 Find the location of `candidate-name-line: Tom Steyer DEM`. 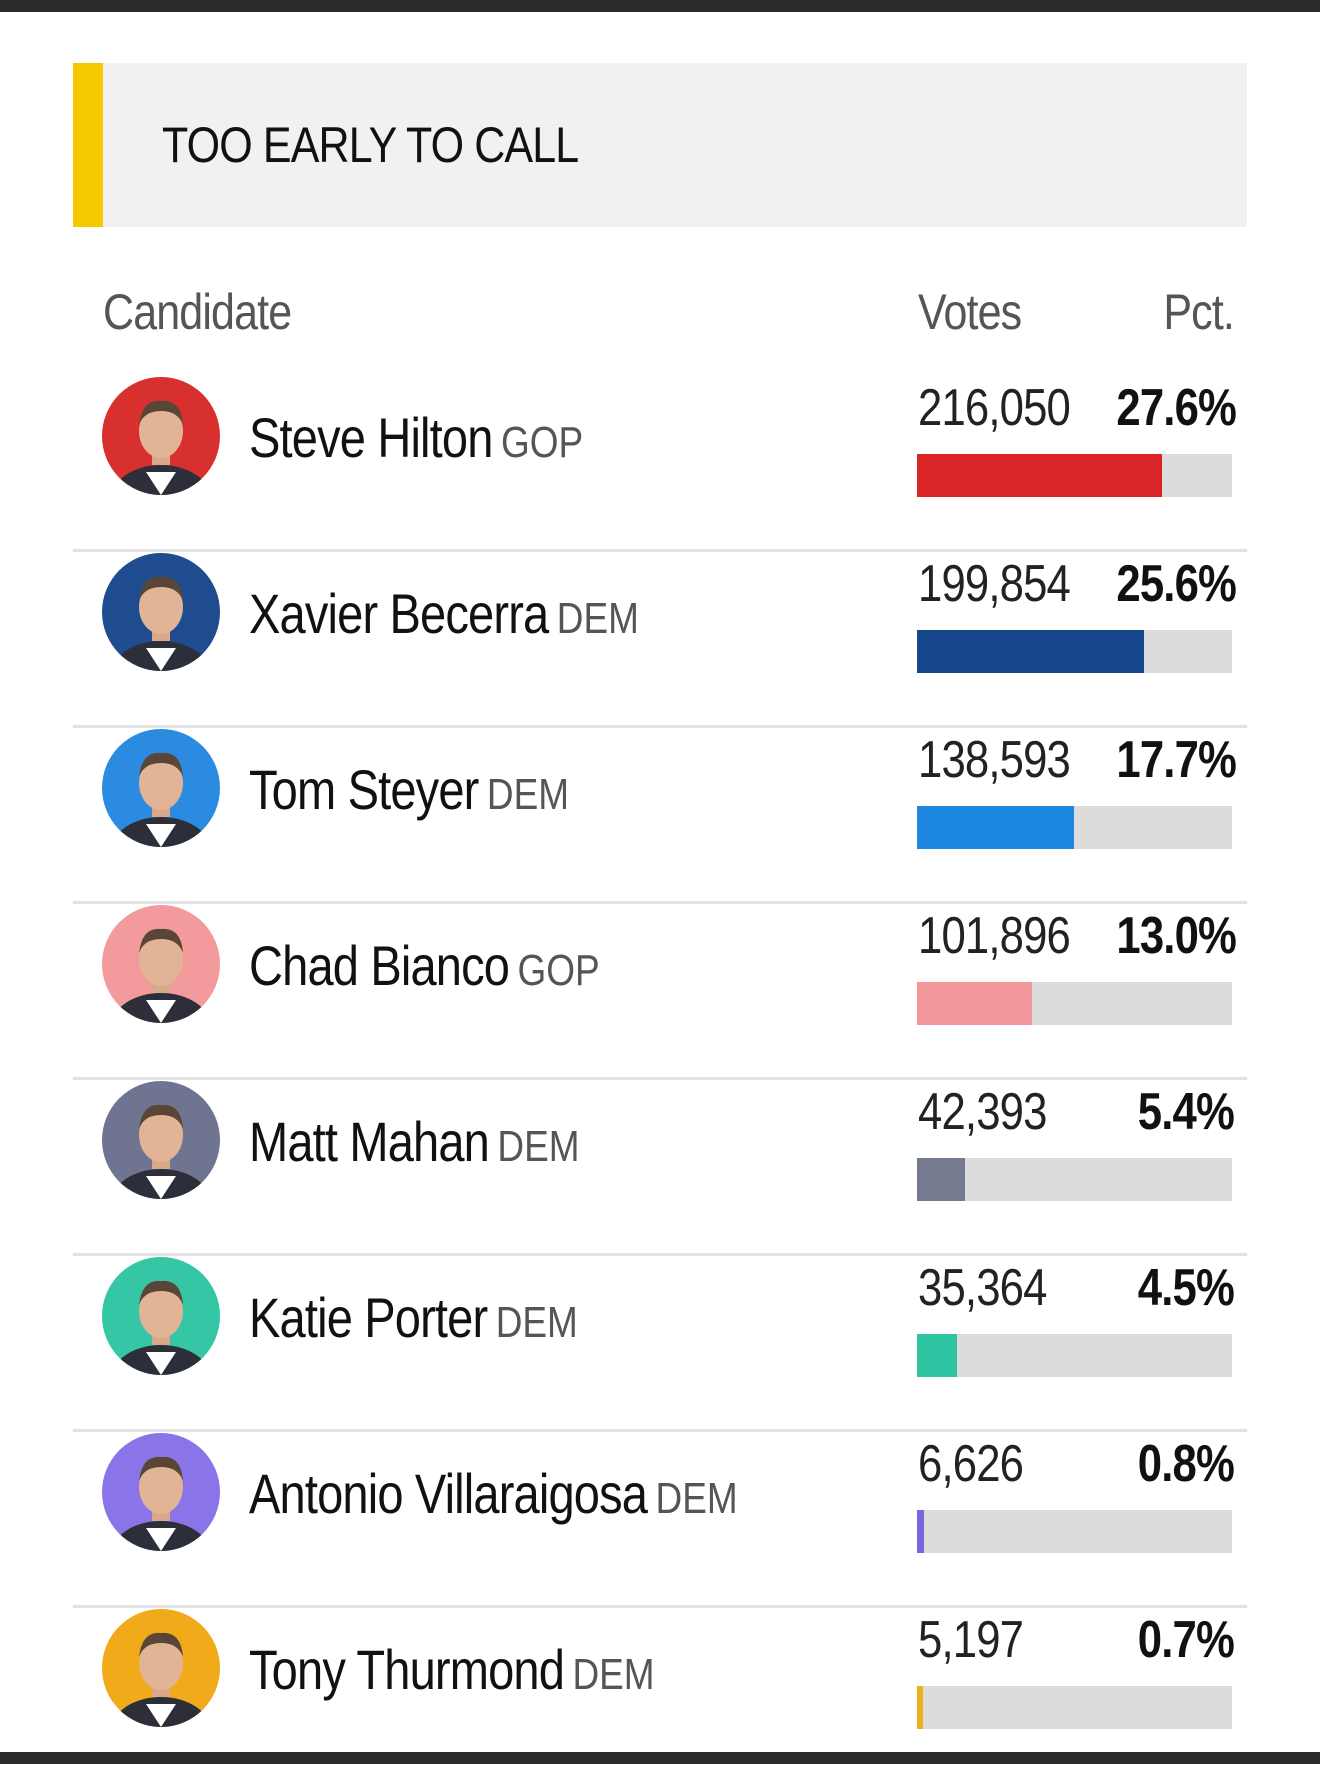

candidate-name-line: Tom Steyer DEM is located at coordinates (409, 790).